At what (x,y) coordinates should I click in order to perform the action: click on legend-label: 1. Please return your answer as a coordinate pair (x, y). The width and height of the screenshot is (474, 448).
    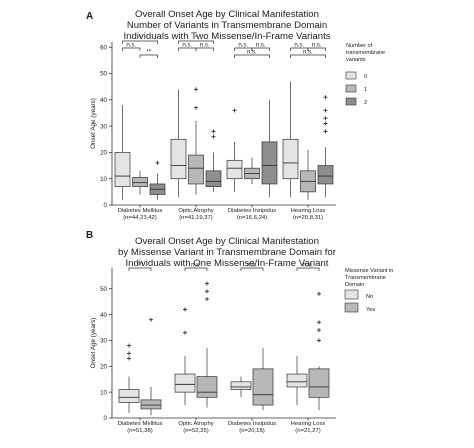
    Looking at the image, I should click on (365, 90).